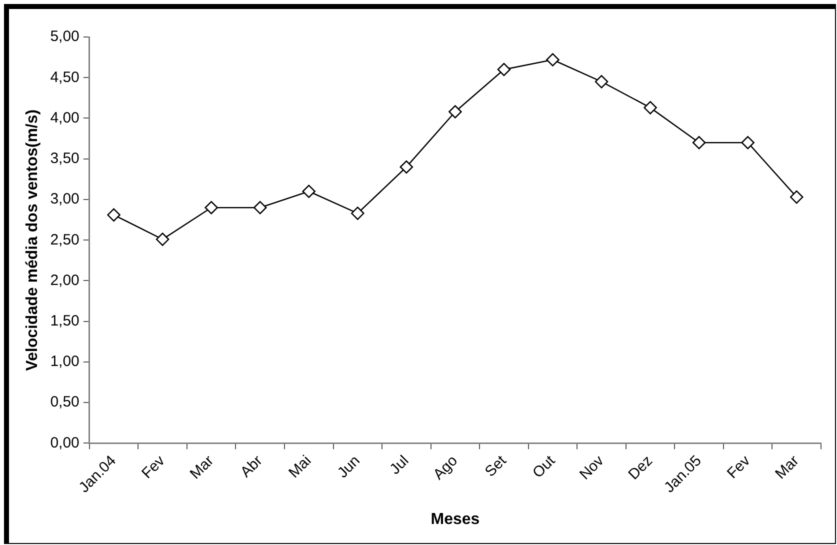 The width and height of the screenshot is (837, 545). What do you see at coordinates (65, 321) in the screenshot?
I see `y-tick-label: 1,50` at bounding box center [65, 321].